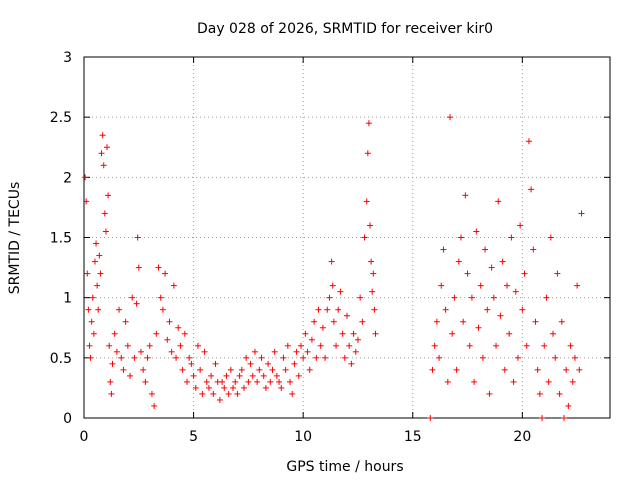  What do you see at coordinates (67, 178) in the screenshot?
I see `y-tick-label: 2` at bounding box center [67, 178].